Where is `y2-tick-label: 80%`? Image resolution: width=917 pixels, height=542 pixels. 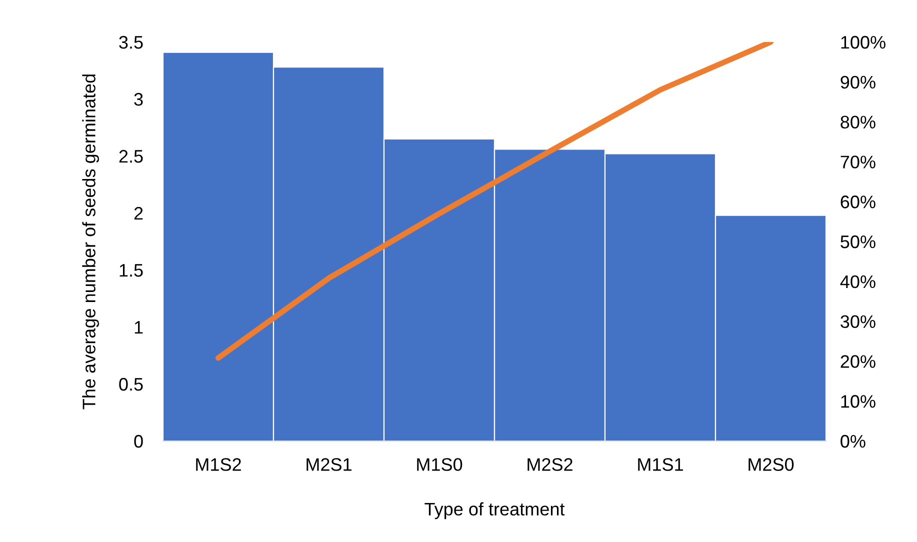 y2-tick-label: 80% is located at coordinates (858, 122).